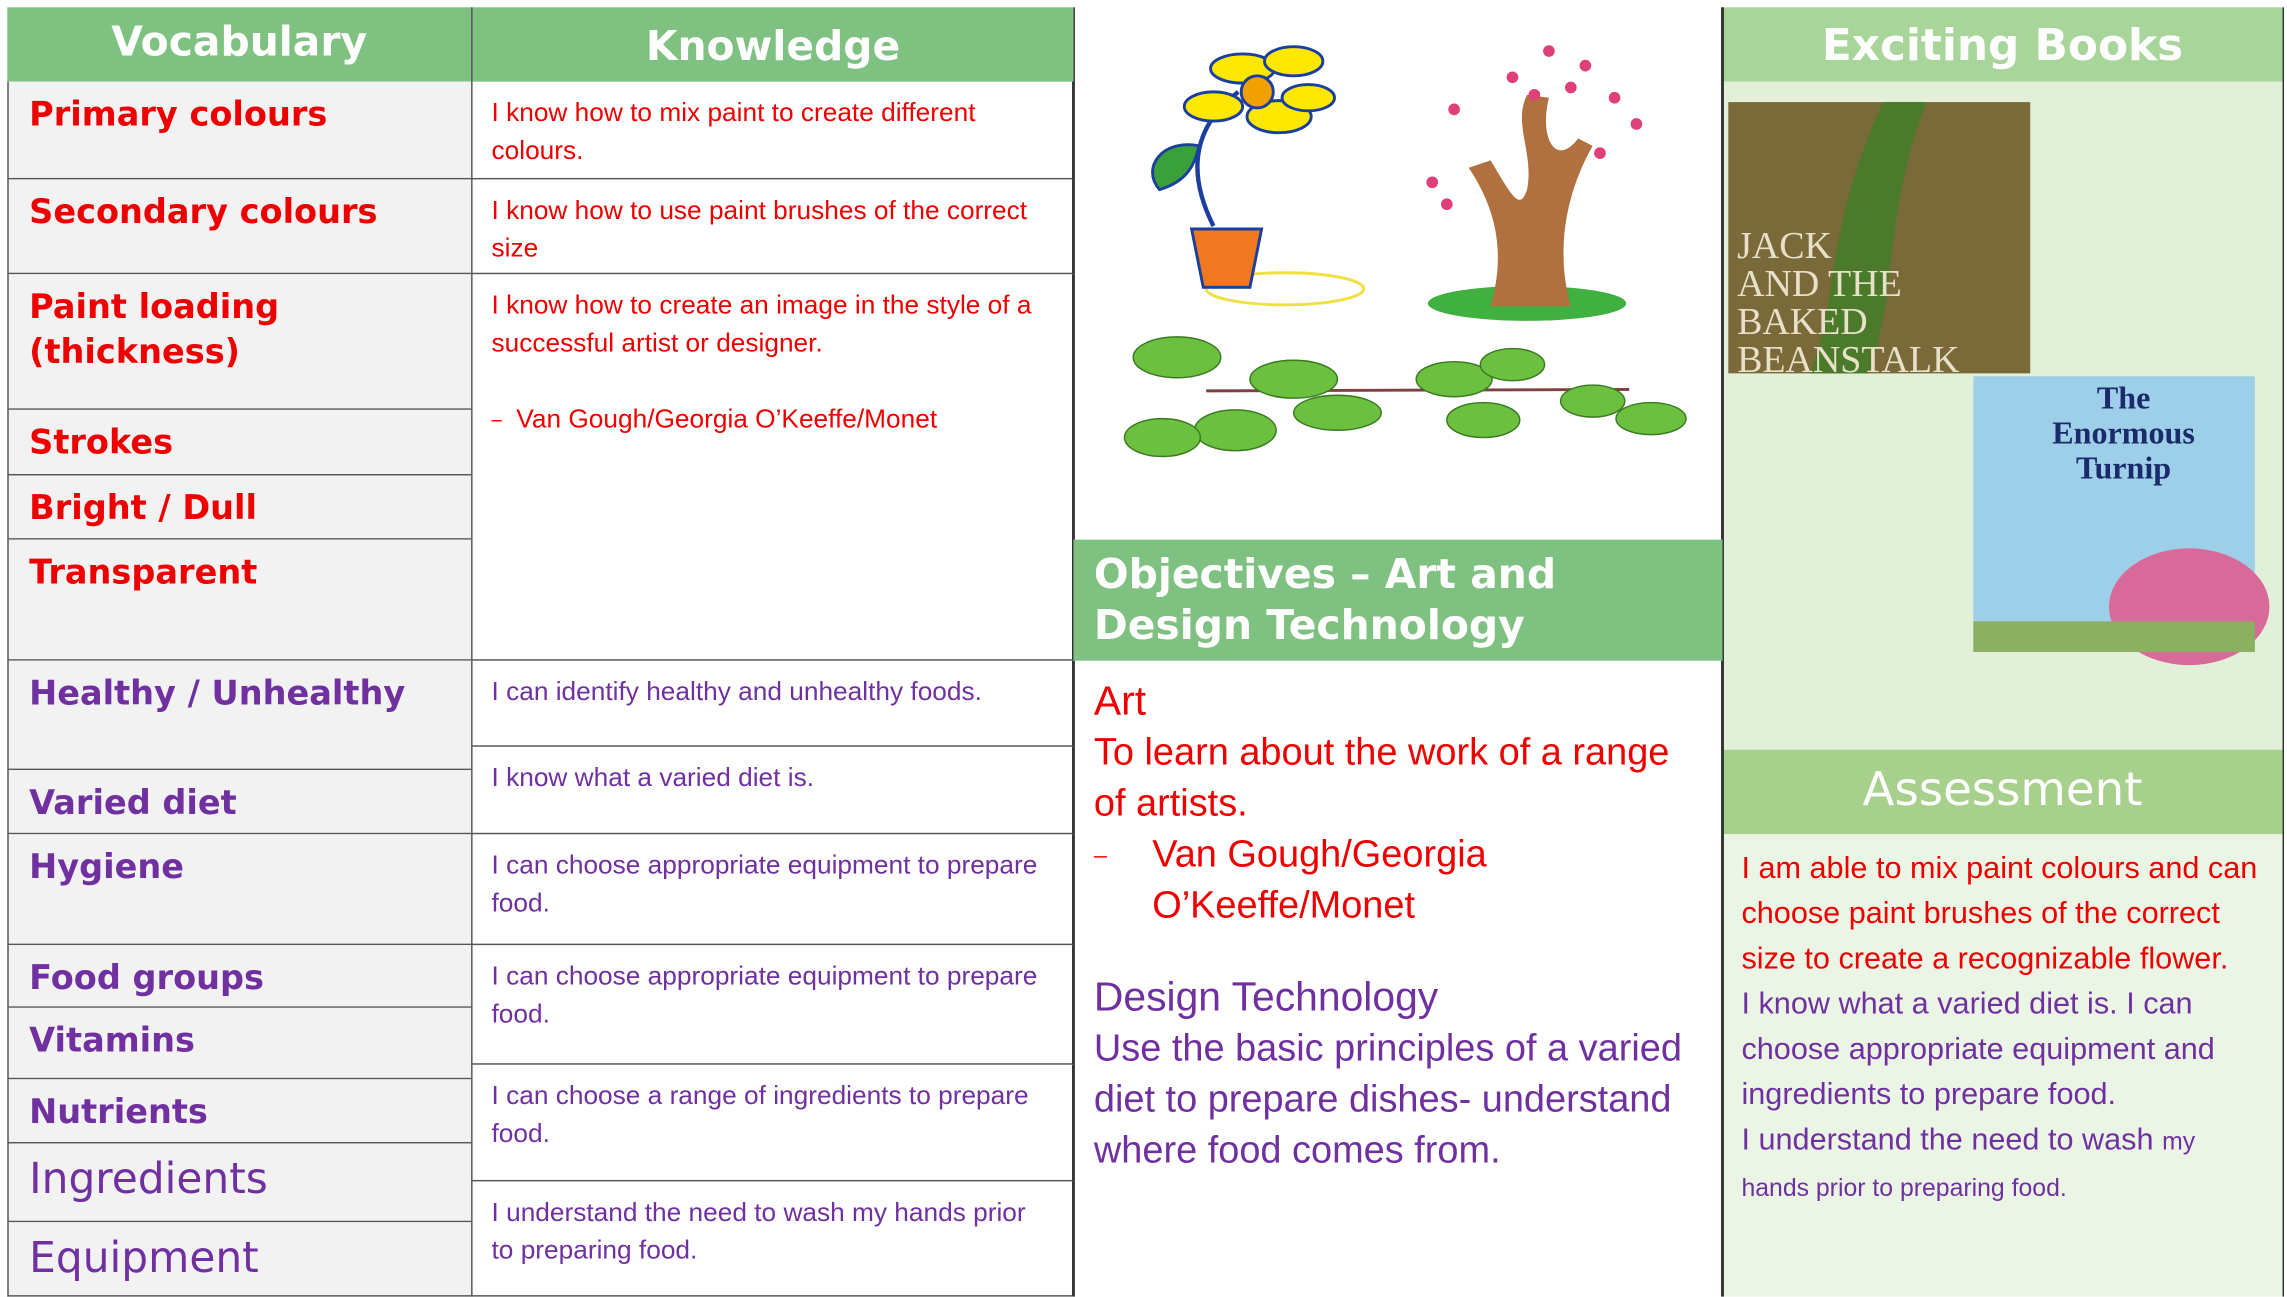 The width and height of the screenshot is (2287, 1297). What do you see at coordinates (1848, 359) in the screenshot?
I see `cover-line: BEANSTALK` at bounding box center [1848, 359].